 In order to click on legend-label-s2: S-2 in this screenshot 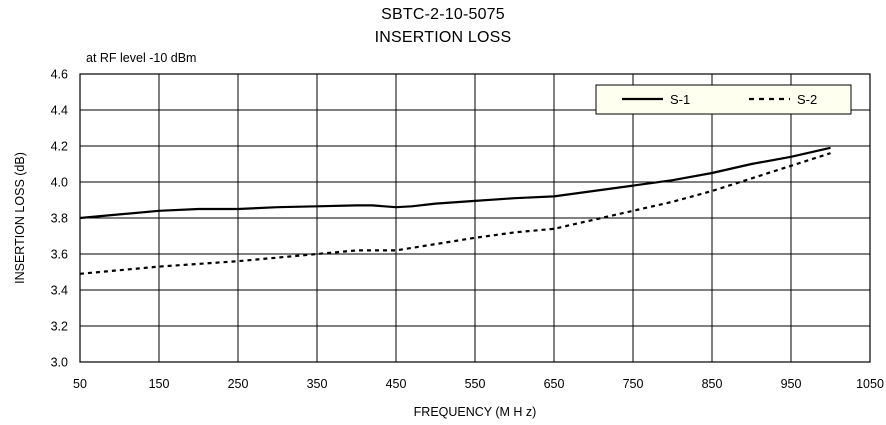, I will do `click(807, 99)`.